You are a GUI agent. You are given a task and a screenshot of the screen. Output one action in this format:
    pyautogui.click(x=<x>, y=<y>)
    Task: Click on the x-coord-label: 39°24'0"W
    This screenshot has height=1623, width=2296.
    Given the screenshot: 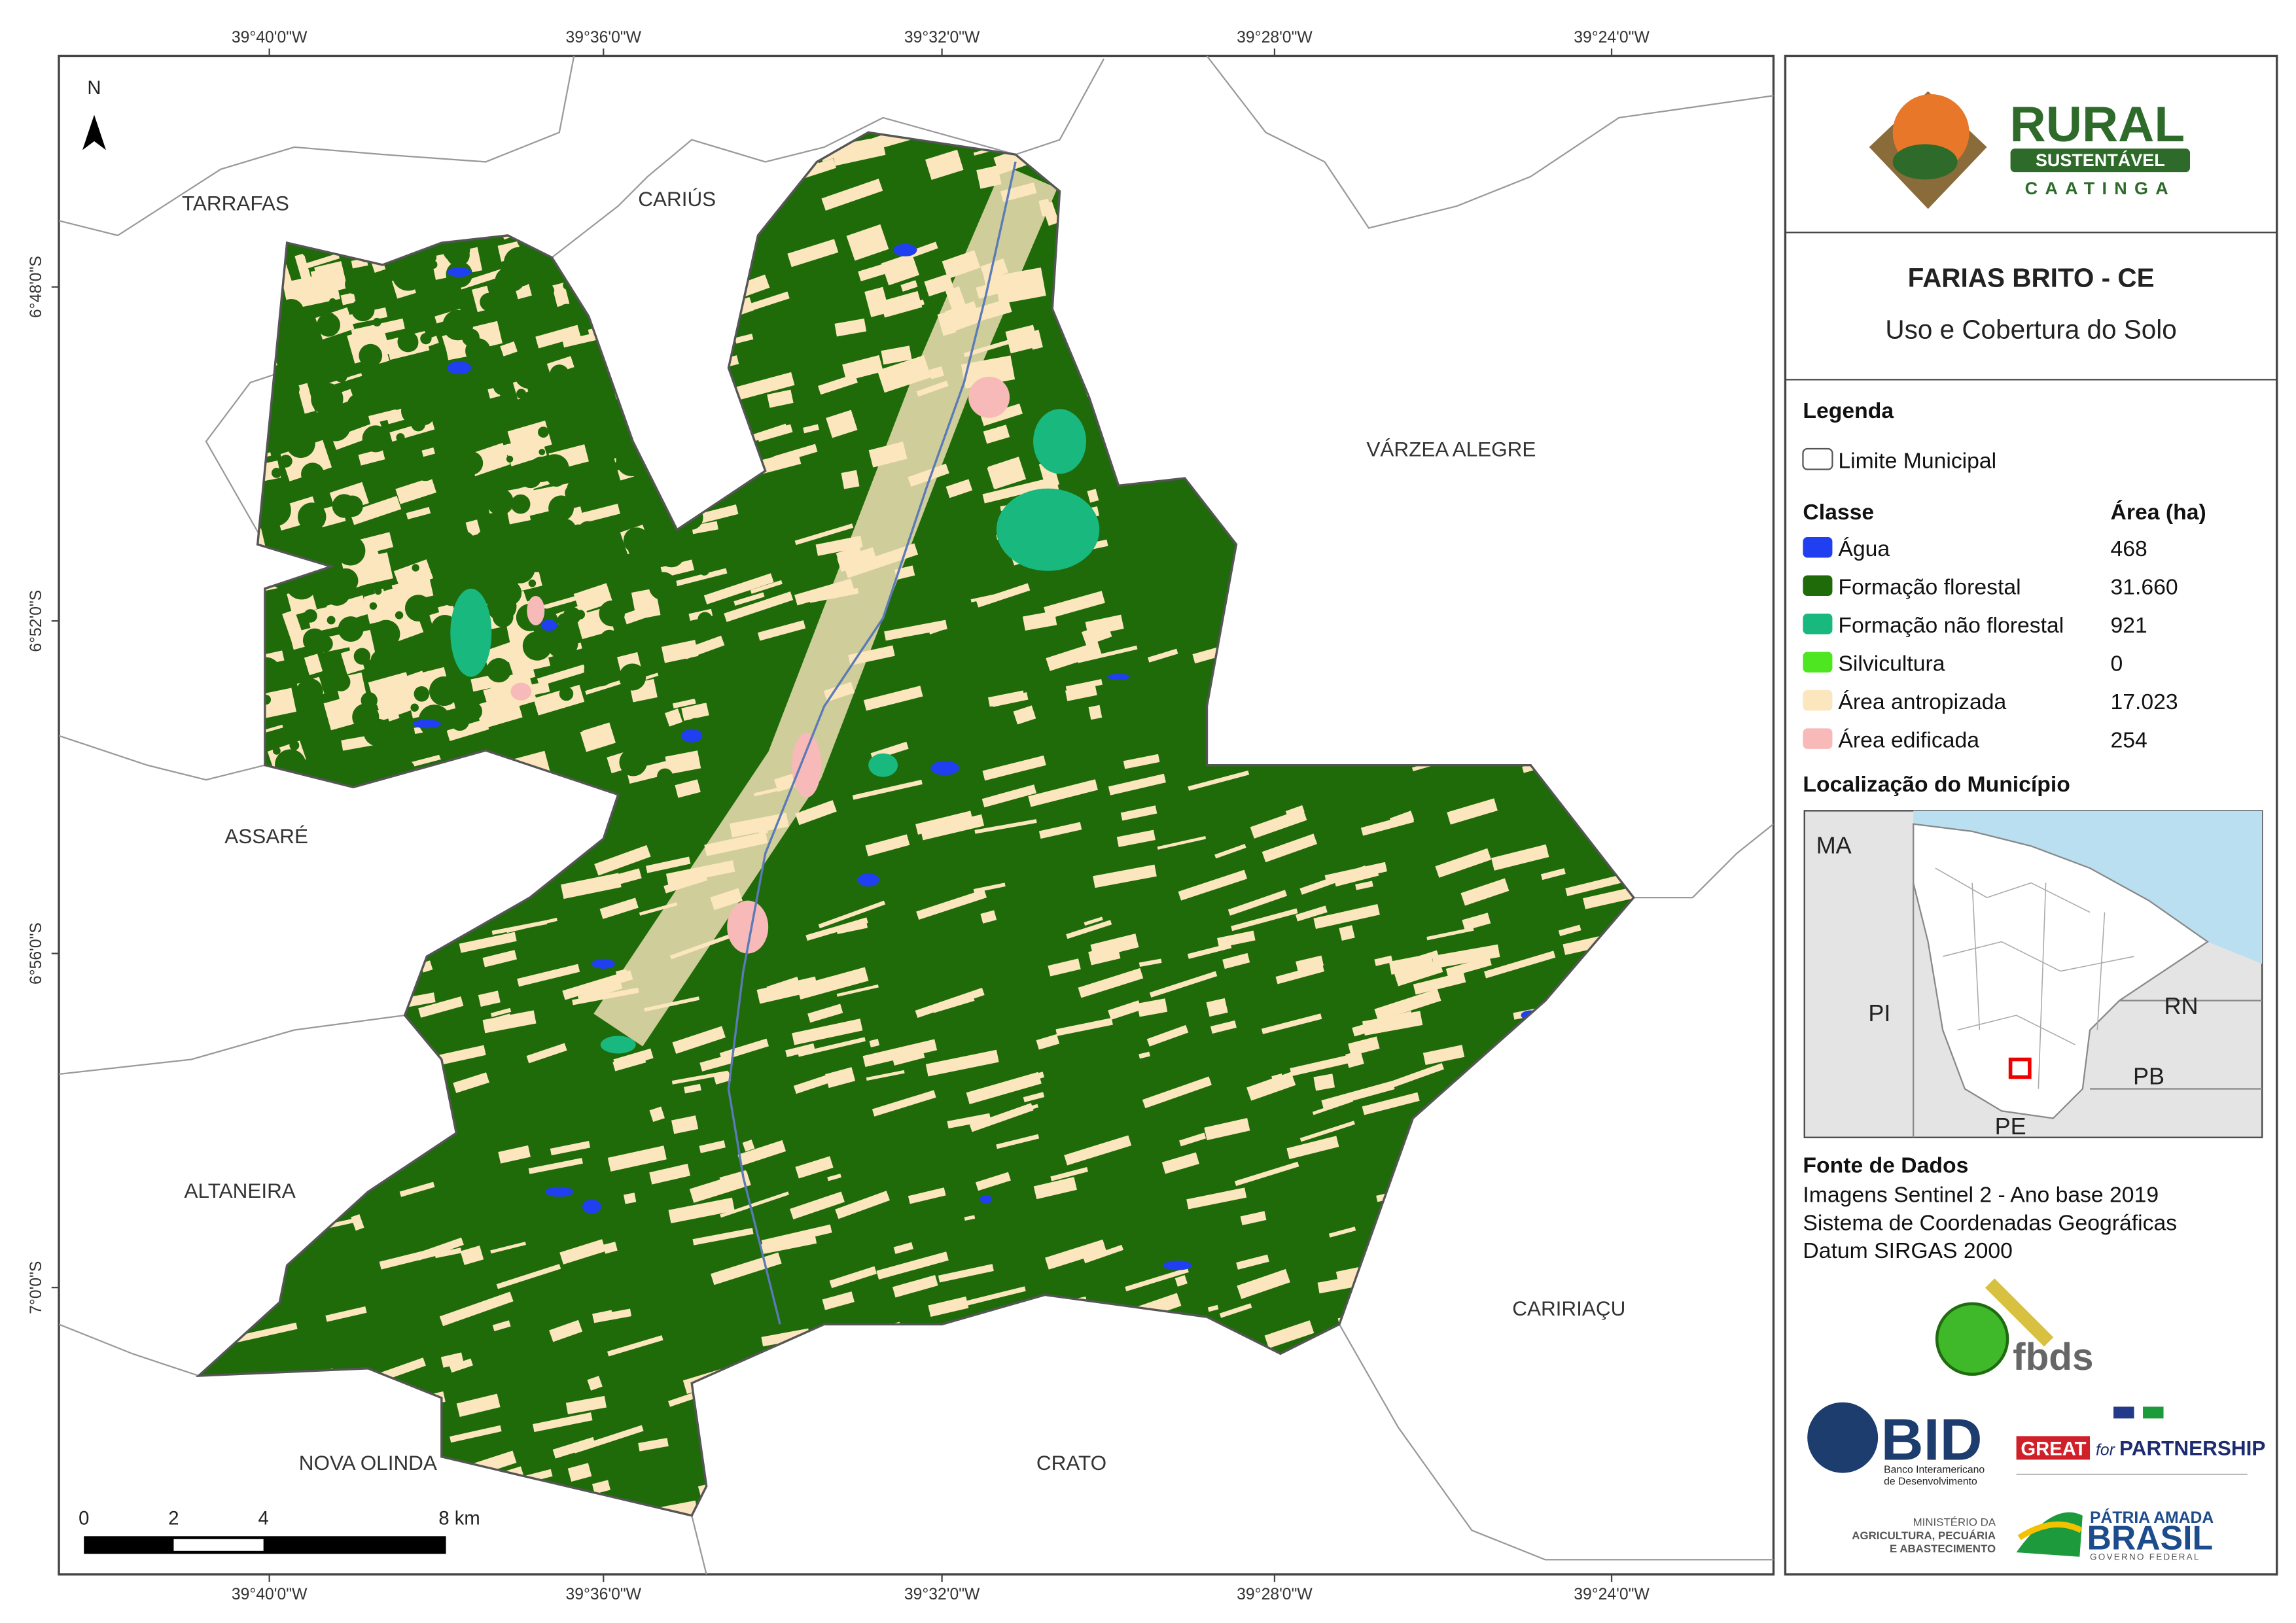 What is the action you would take?
    pyautogui.click(x=1612, y=38)
    